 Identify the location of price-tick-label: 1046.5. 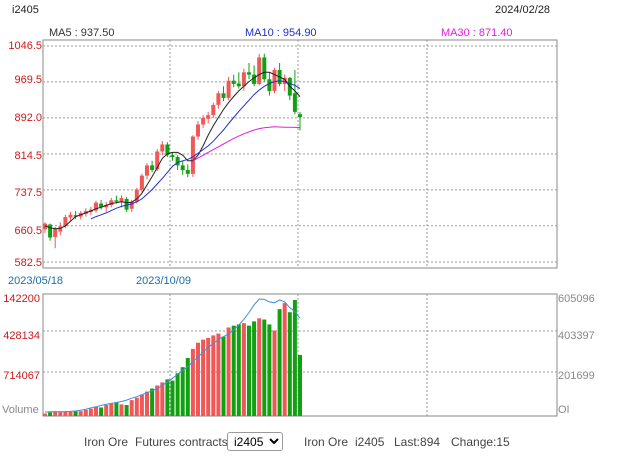
(25, 46).